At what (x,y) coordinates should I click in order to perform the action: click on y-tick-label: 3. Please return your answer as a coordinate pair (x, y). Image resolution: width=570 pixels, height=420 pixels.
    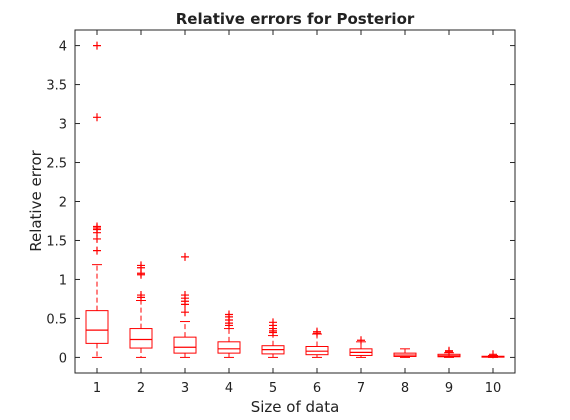
    Looking at the image, I should click on (63, 125).